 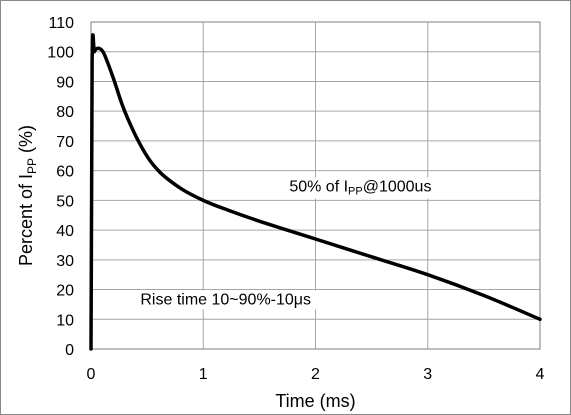 I want to click on y-tick-label-0: 0, so click(x=69, y=350).